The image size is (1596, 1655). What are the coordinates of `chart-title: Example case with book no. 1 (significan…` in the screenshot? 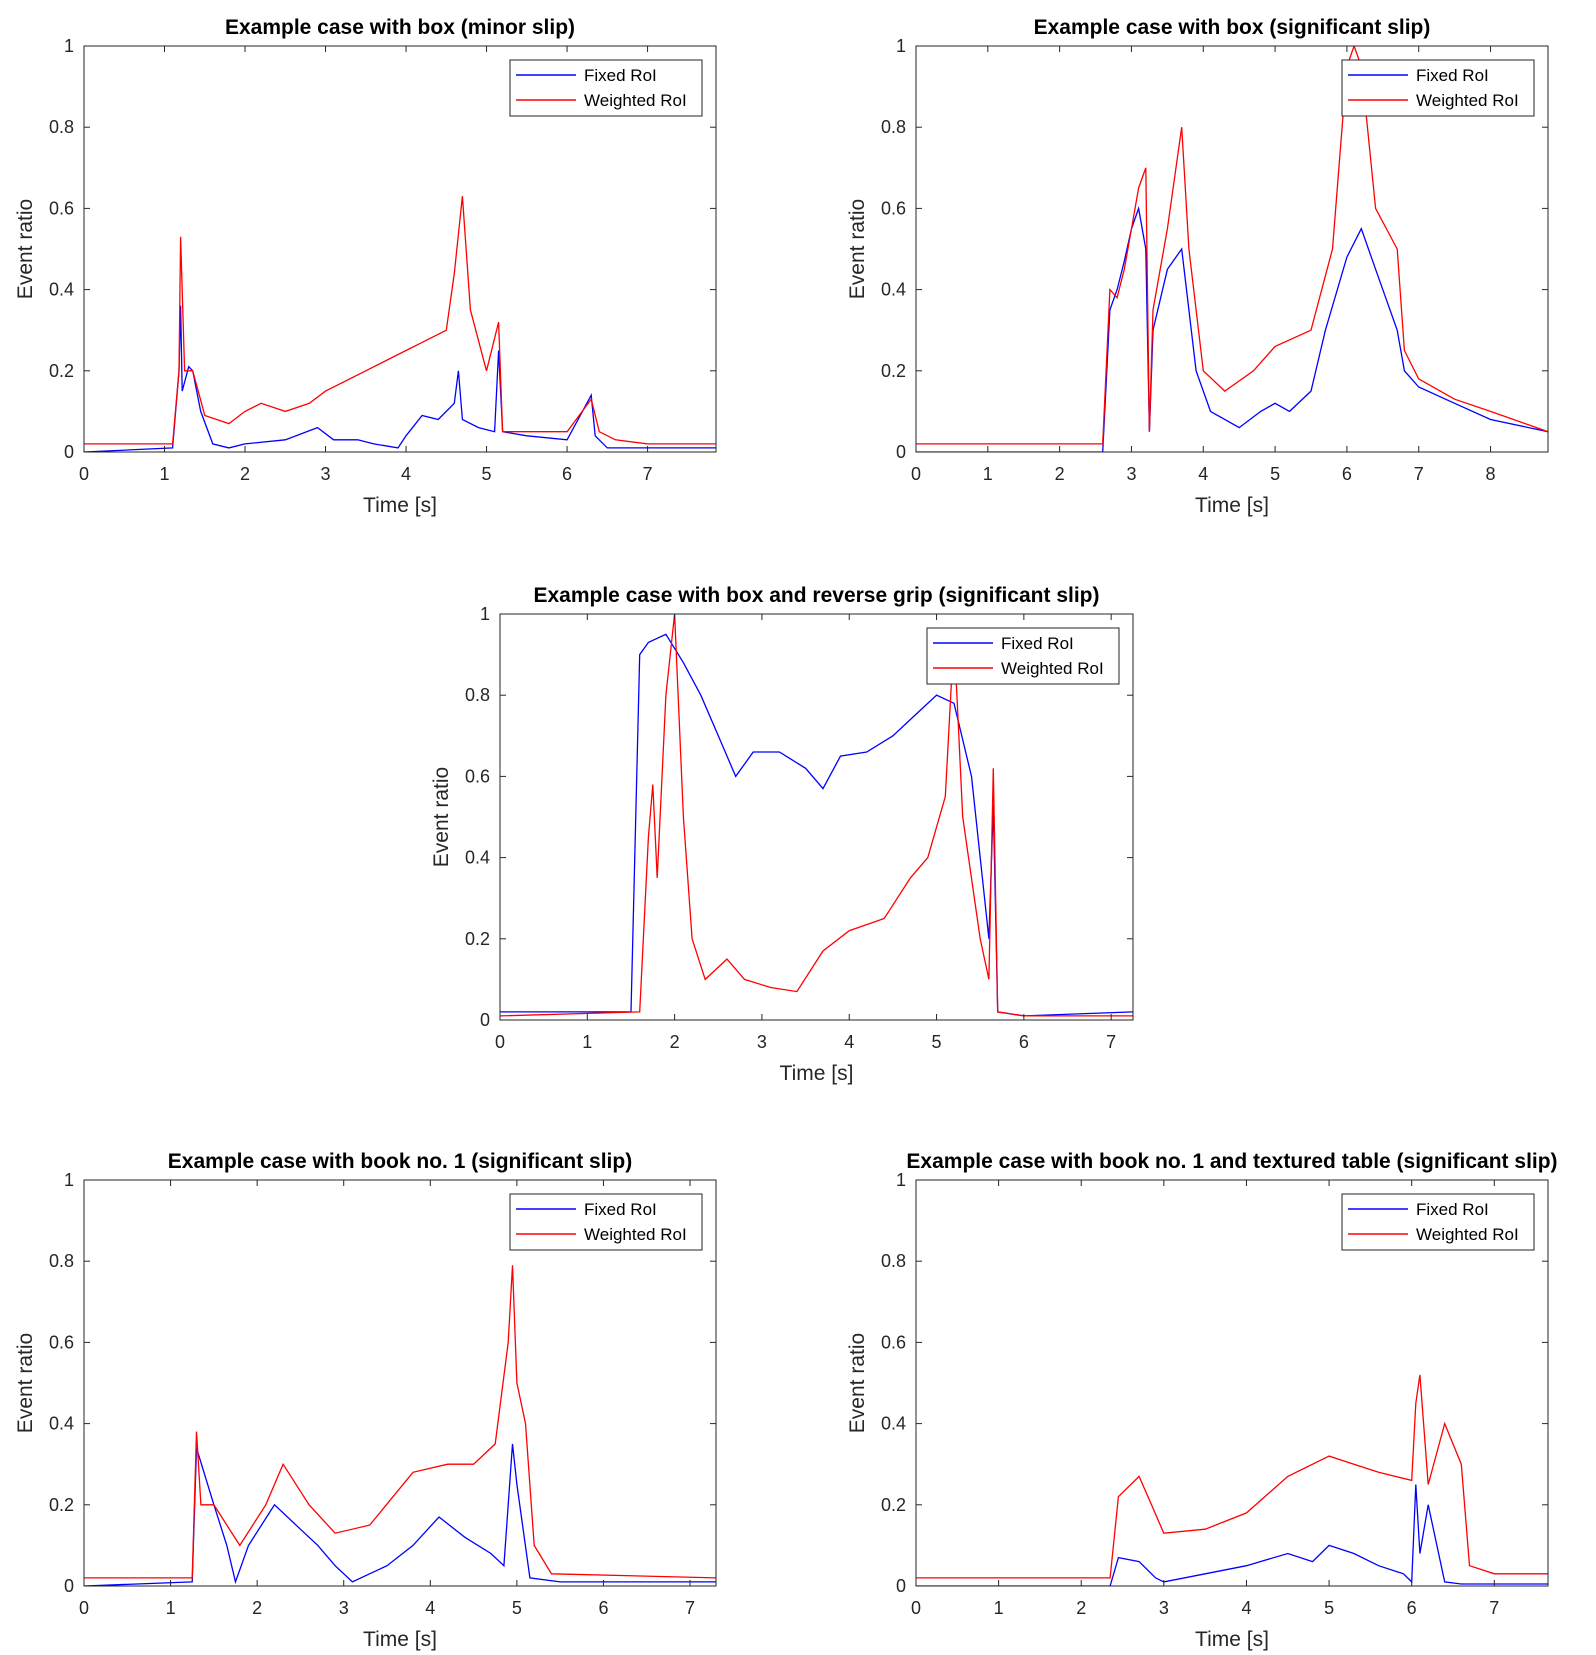 It's located at (400, 1161).